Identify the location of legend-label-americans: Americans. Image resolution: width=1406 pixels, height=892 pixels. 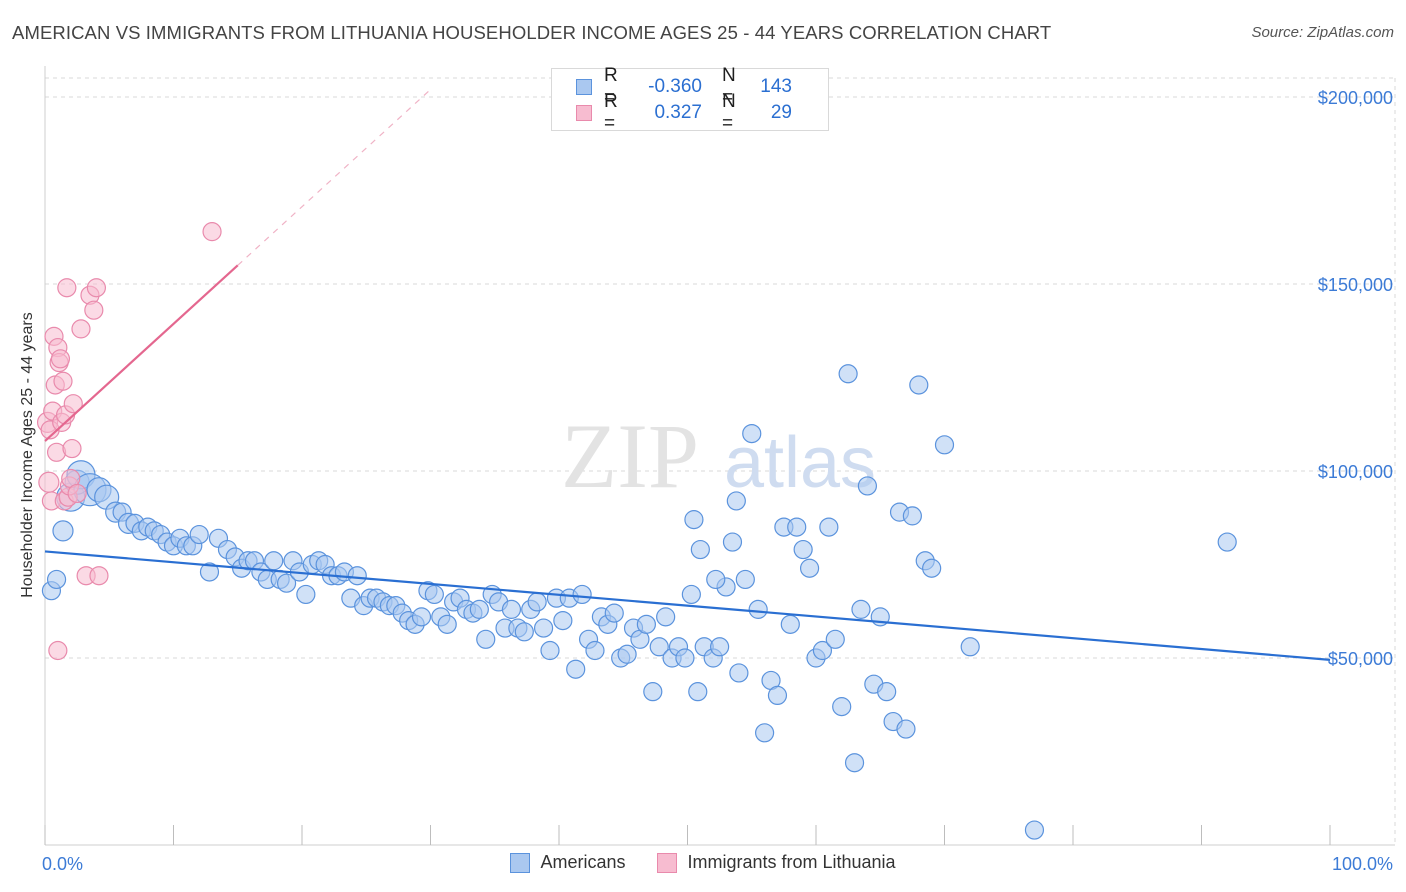
(583, 862).